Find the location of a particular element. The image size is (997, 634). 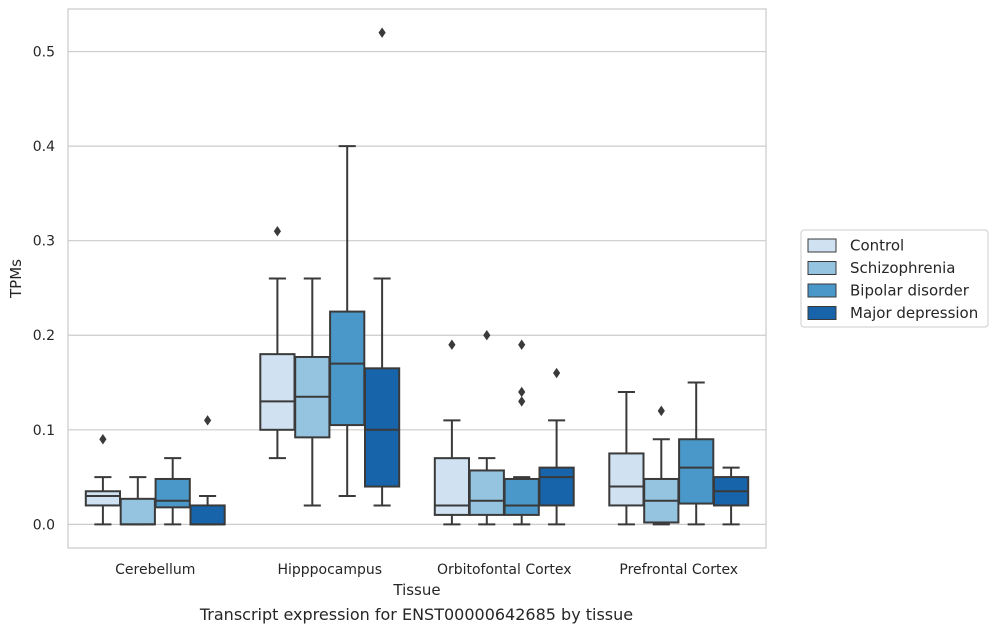

x-tick-label: Hipppocampus is located at coordinates (329, 570).